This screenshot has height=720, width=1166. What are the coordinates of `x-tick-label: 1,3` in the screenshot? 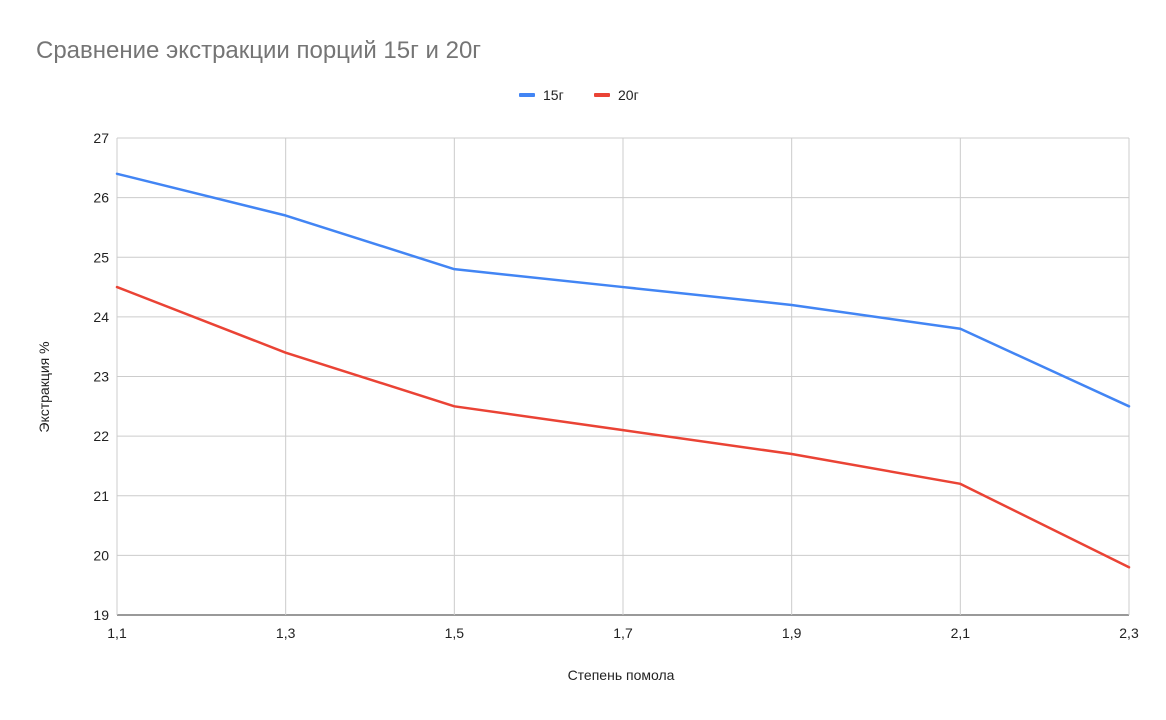 It's located at (286, 633).